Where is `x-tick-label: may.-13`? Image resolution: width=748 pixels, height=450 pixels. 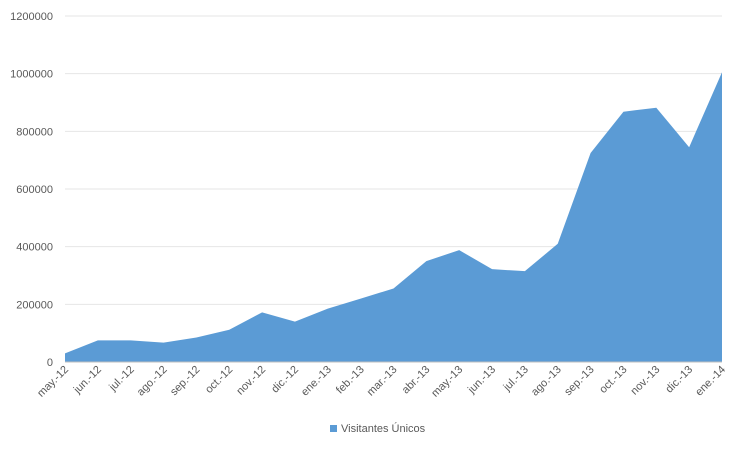 x-tick-label: may.-13 is located at coordinates (447, 382).